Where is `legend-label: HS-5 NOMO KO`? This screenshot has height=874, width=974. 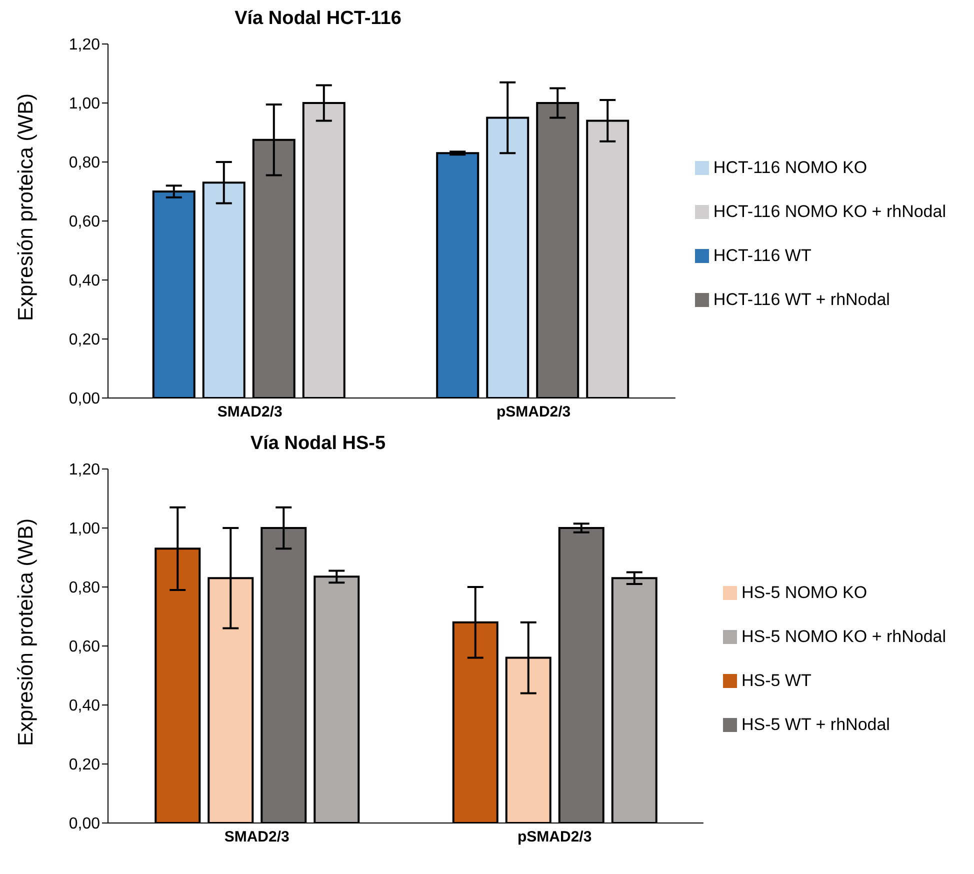 legend-label: HS-5 NOMO KO is located at coordinates (804, 592).